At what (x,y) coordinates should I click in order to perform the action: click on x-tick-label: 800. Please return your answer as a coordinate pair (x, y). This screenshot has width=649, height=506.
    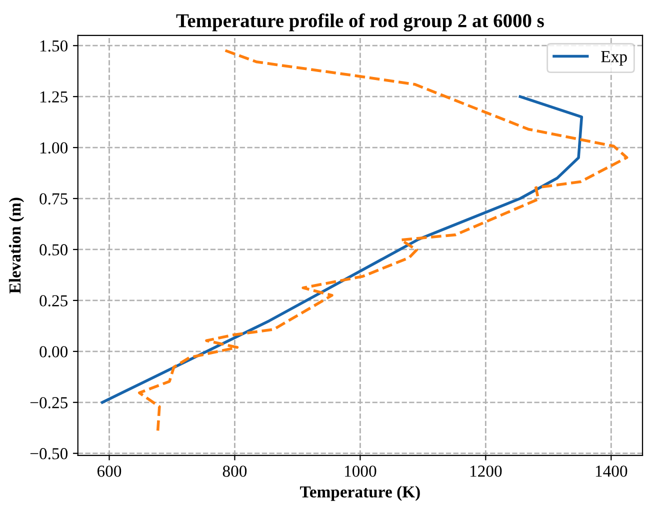
    Looking at the image, I should click on (234, 471).